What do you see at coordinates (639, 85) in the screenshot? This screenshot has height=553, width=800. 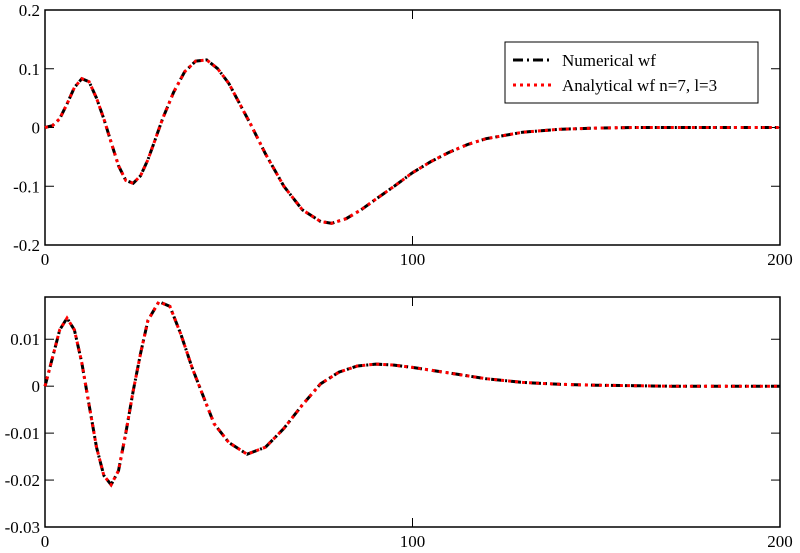 I see `legend-label: Analytical wf n=7, l=3` at bounding box center [639, 85].